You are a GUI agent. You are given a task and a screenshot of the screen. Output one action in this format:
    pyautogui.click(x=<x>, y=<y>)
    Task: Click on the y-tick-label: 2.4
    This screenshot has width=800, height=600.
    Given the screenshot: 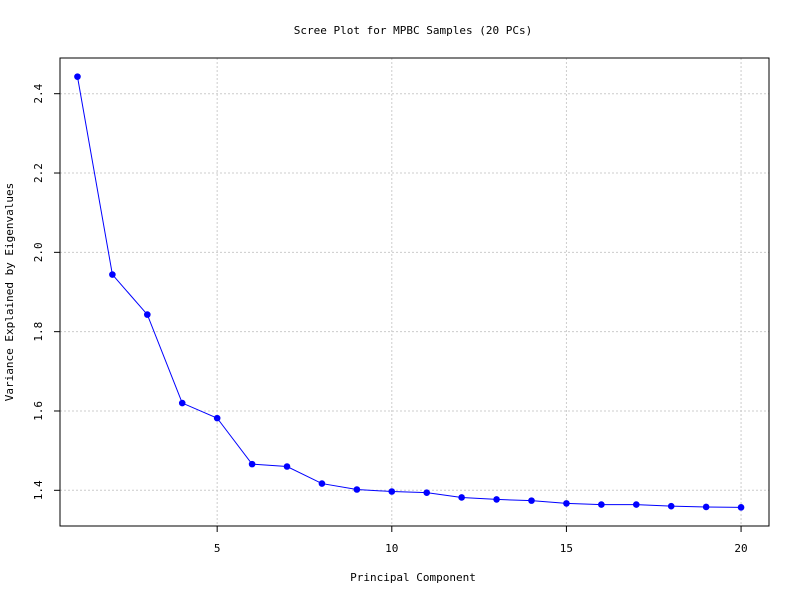 What is the action you would take?
    pyautogui.click(x=38, y=93)
    